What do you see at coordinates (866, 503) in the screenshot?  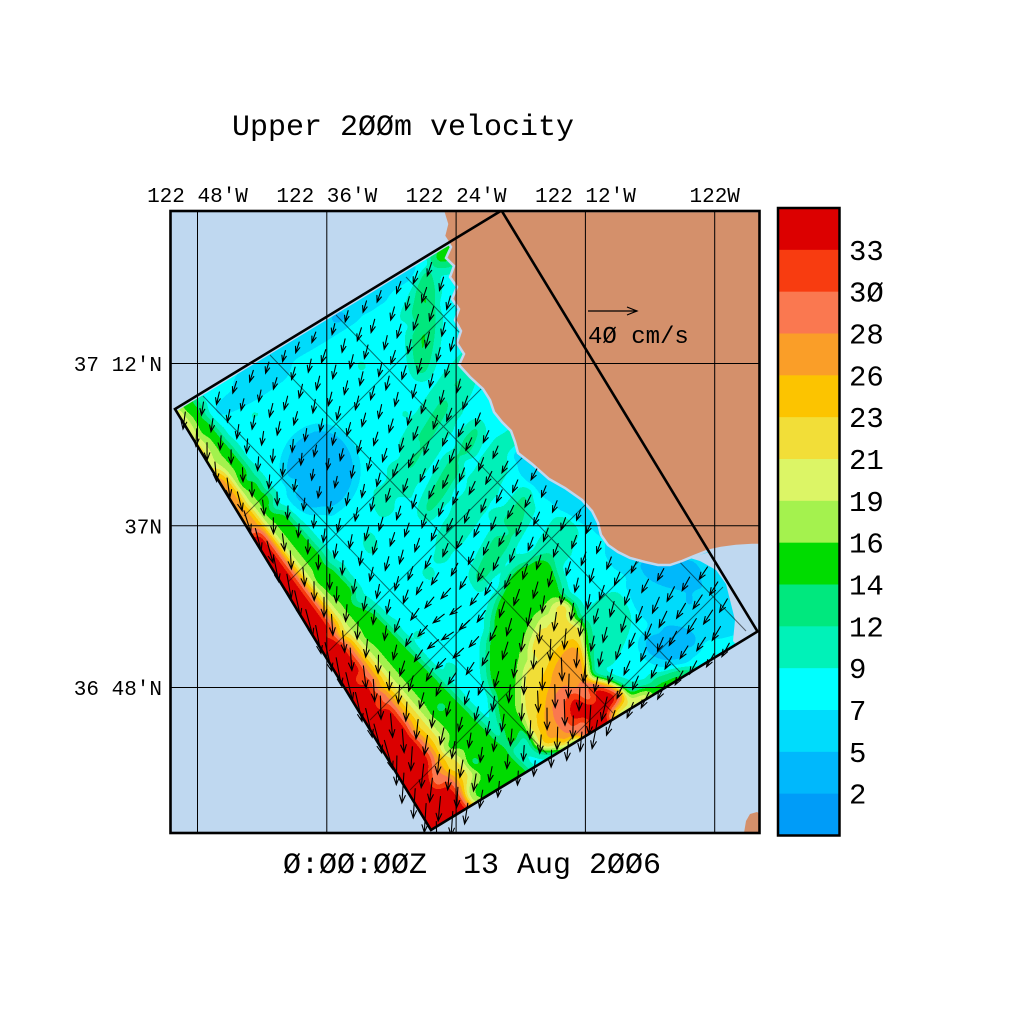 I see `svg-text: 19` at bounding box center [866, 503].